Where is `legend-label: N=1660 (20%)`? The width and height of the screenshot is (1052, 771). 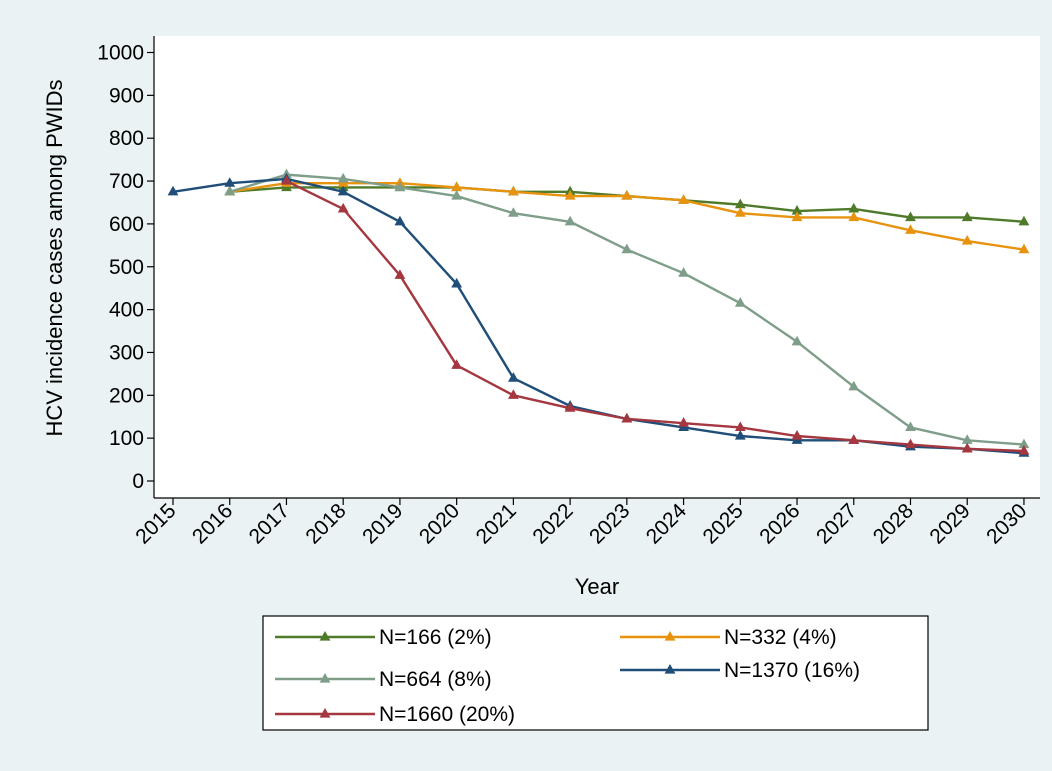 legend-label: N=1660 (20%) is located at coordinates (447, 714).